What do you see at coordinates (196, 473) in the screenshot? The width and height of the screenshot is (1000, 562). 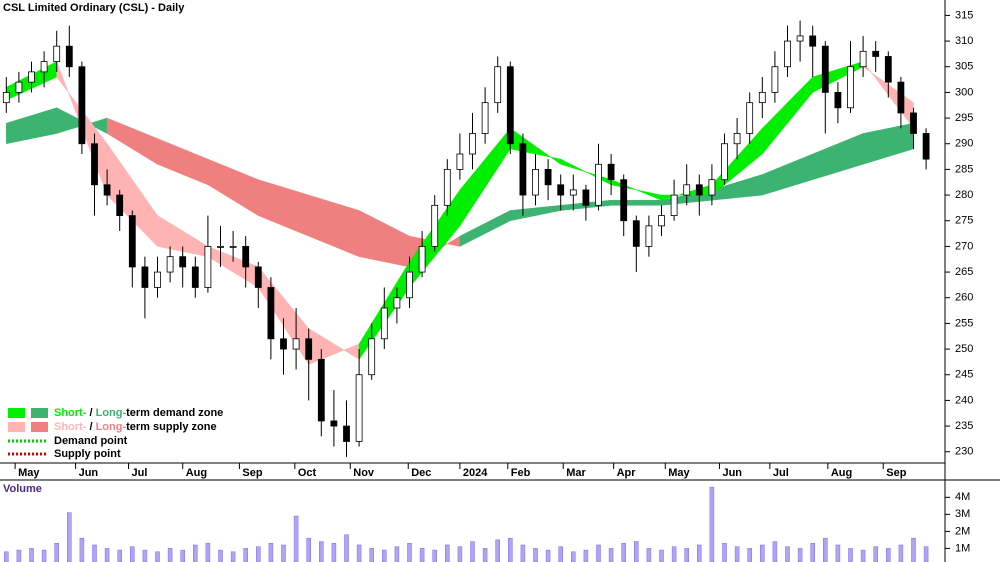 I see `x-tick-label: Aug` at bounding box center [196, 473].